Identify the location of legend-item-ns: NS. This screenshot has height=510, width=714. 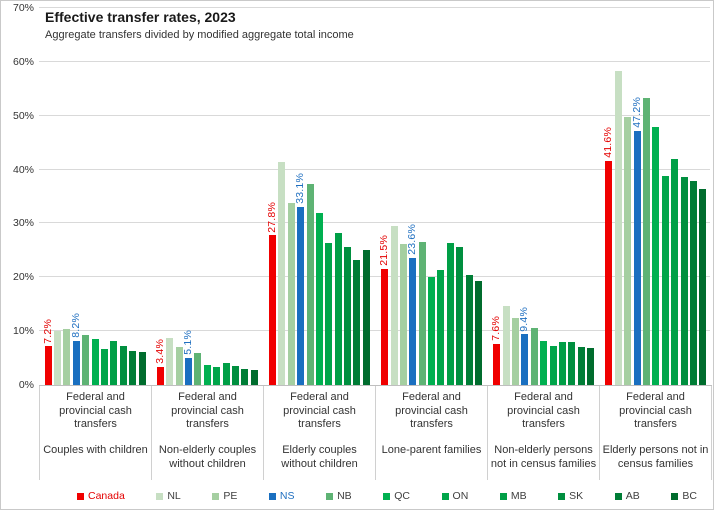
(281, 495).